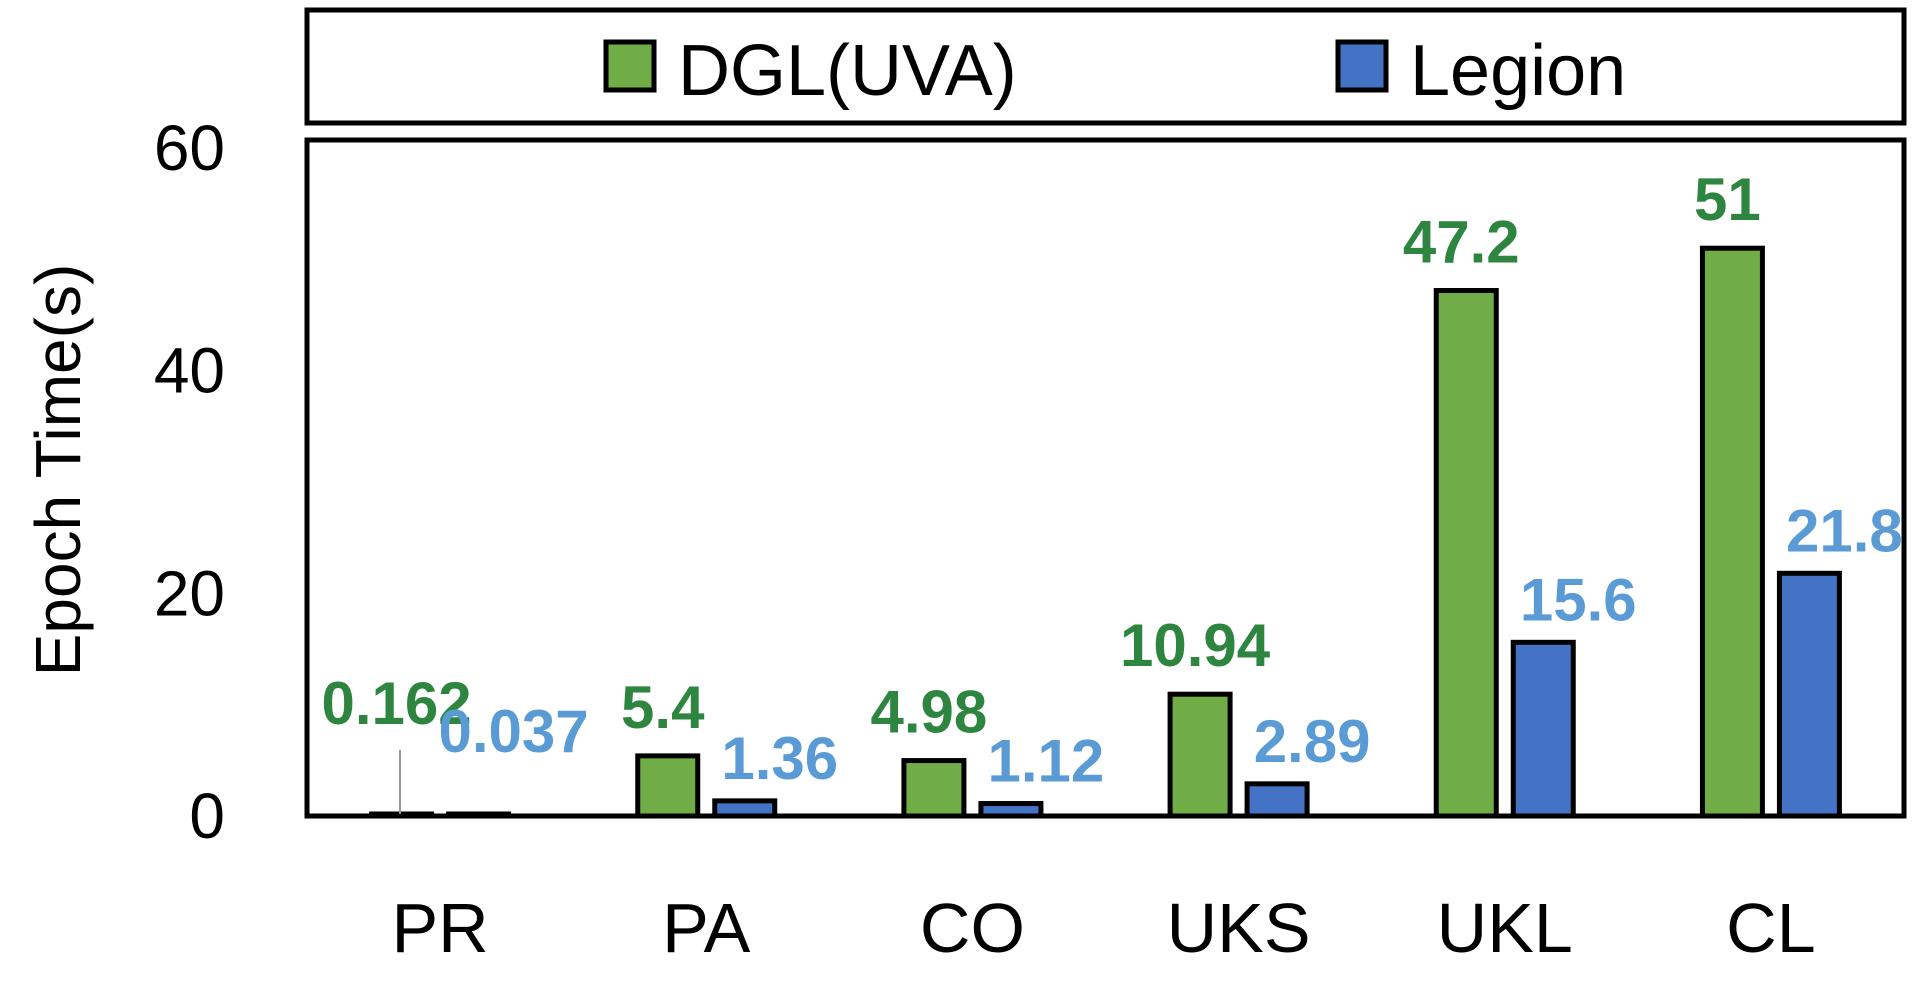  Describe the element at coordinates (189, 593) in the screenshot. I see `y-tick-label: 20` at that location.